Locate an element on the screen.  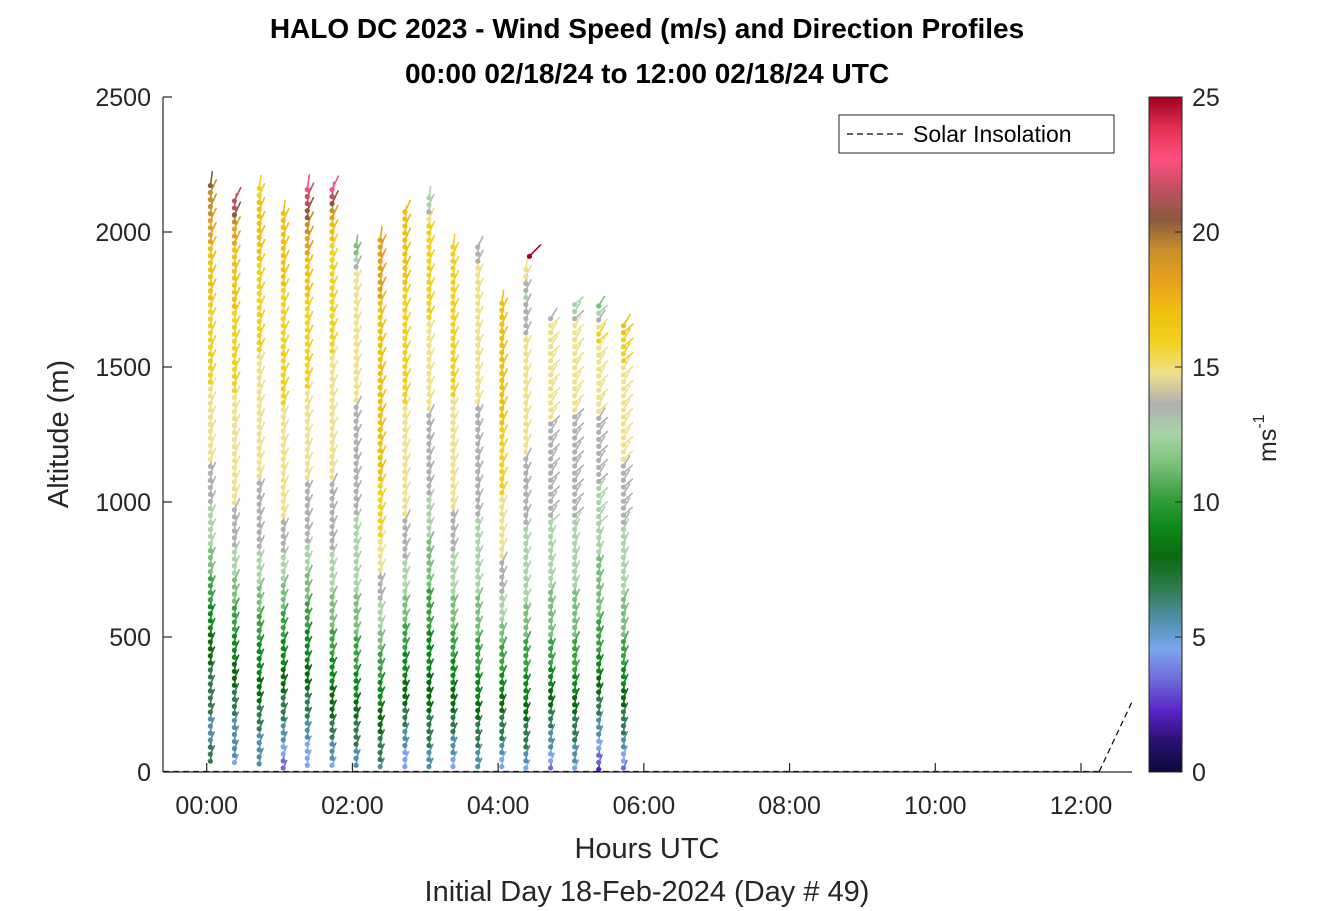
x-tick-label: 08:00 is located at coordinates (789, 806).